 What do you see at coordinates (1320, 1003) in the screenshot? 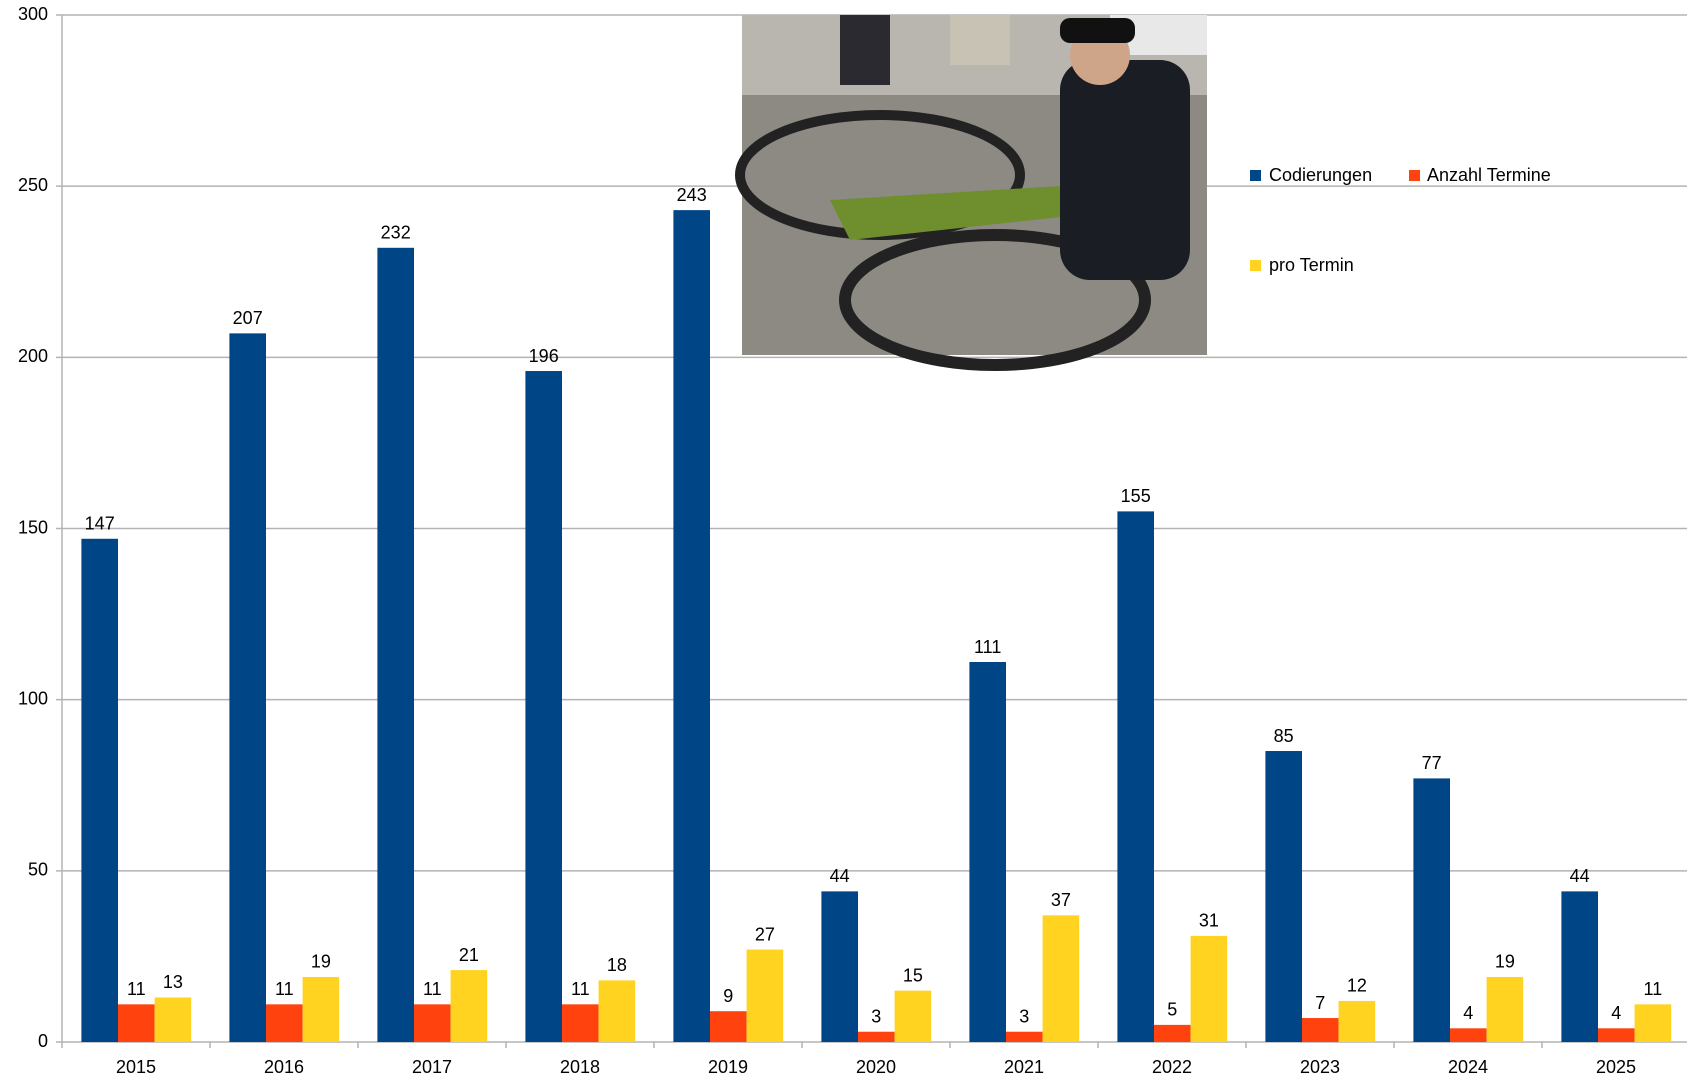
I see `data-label: 7` at bounding box center [1320, 1003].